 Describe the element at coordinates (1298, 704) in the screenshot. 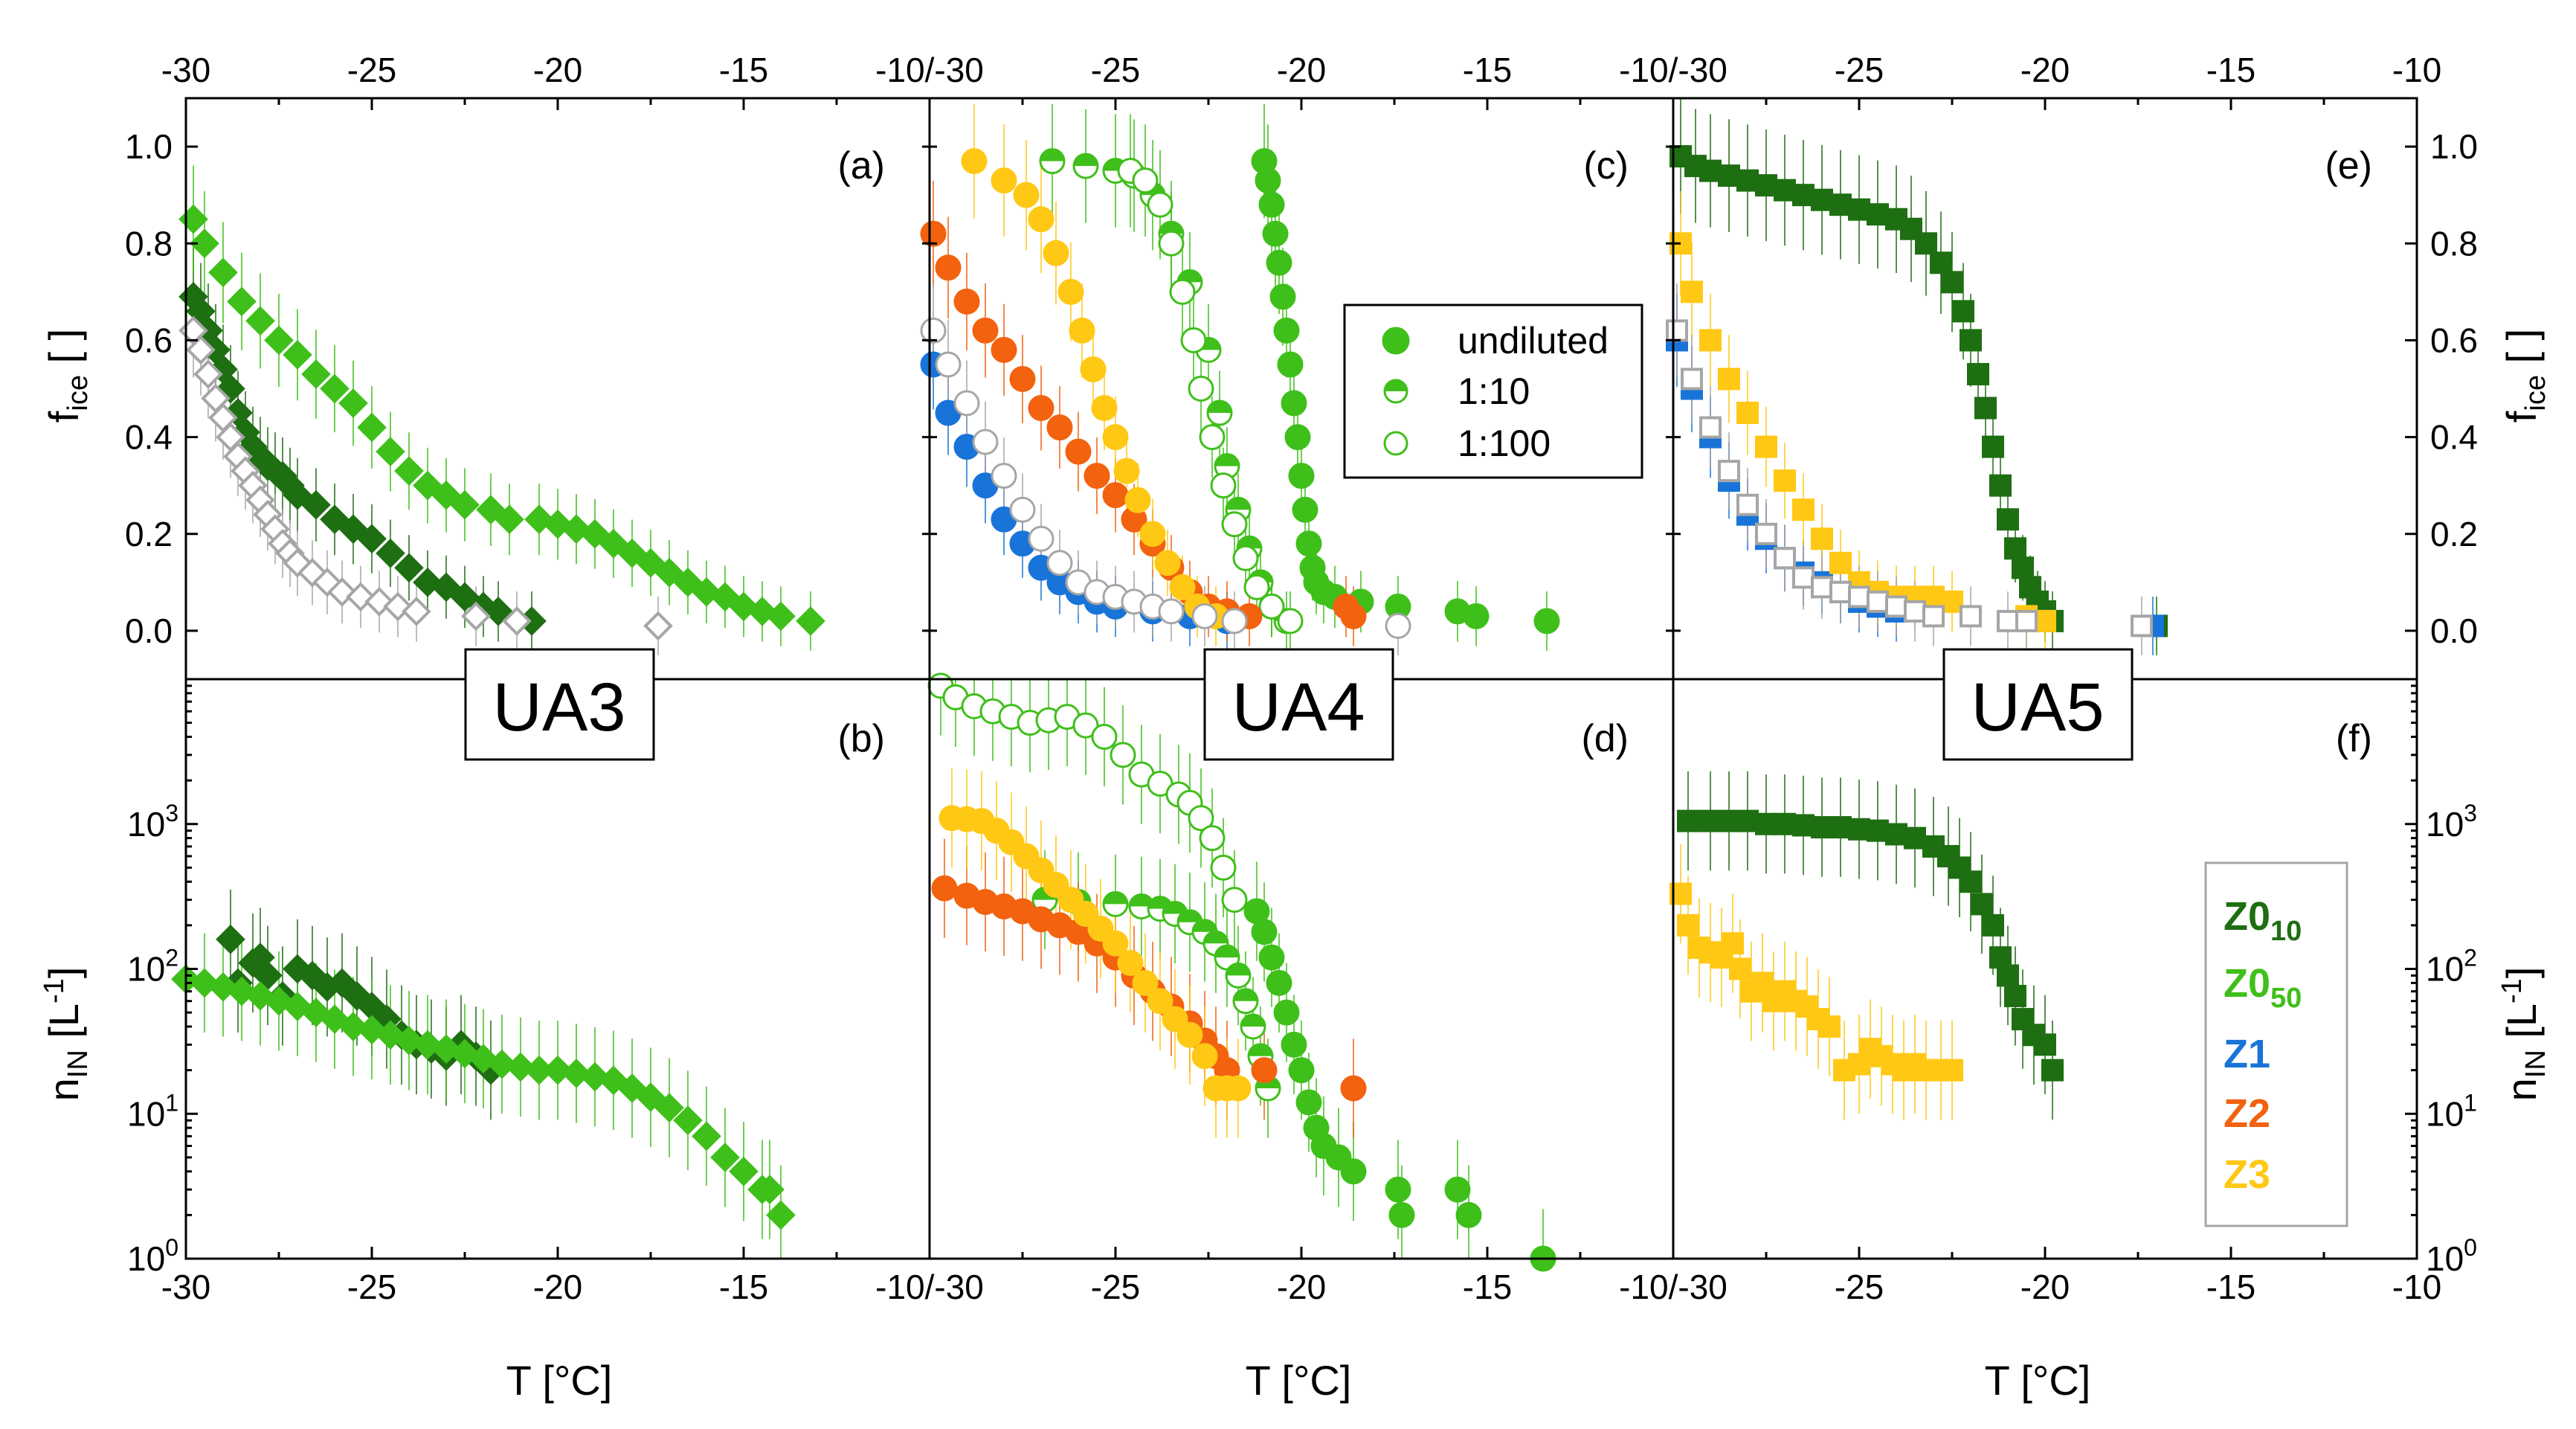

I see `sample-label-ua4: UA4` at that location.